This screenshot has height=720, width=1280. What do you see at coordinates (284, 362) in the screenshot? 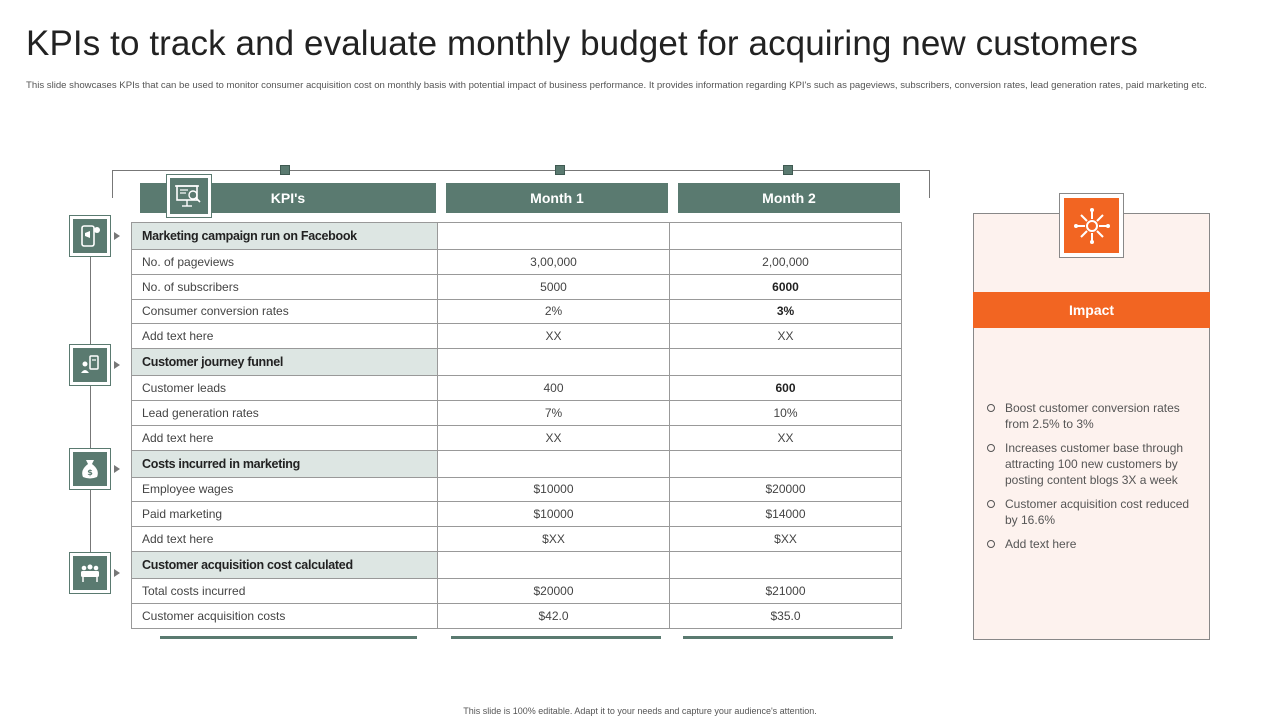
I see `section-title: Customer journey funnel` at bounding box center [284, 362].